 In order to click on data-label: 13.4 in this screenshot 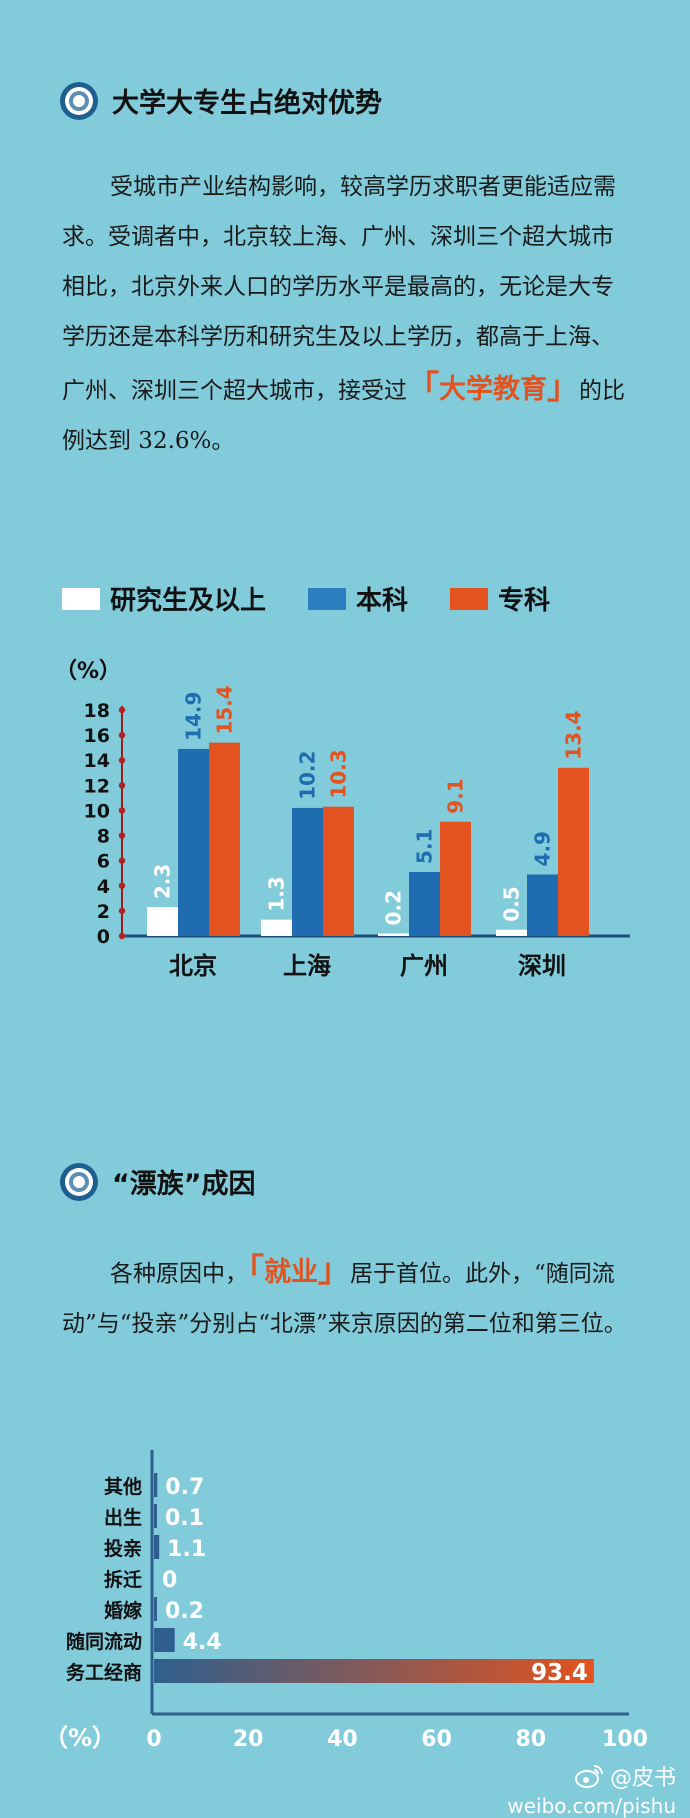, I will do `click(574, 734)`.